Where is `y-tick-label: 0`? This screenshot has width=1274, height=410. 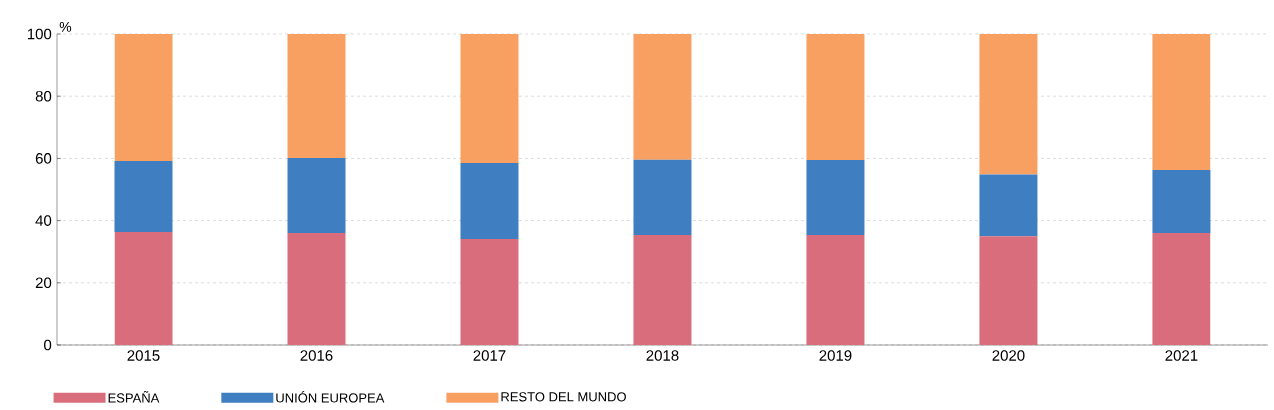 y-tick-label: 0 is located at coordinates (48, 345).